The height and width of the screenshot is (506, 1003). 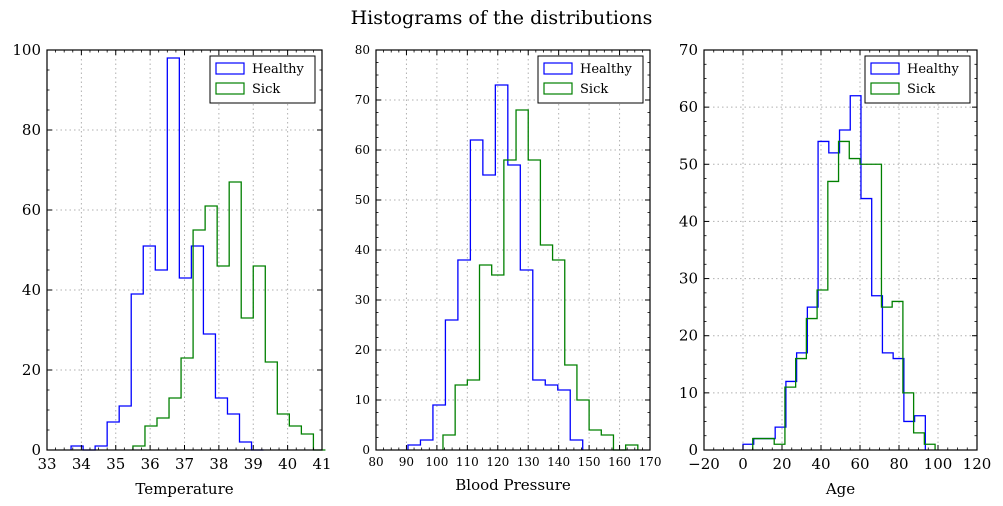 I want to click on x-tick-label: −20, so click(x=704, y=464).